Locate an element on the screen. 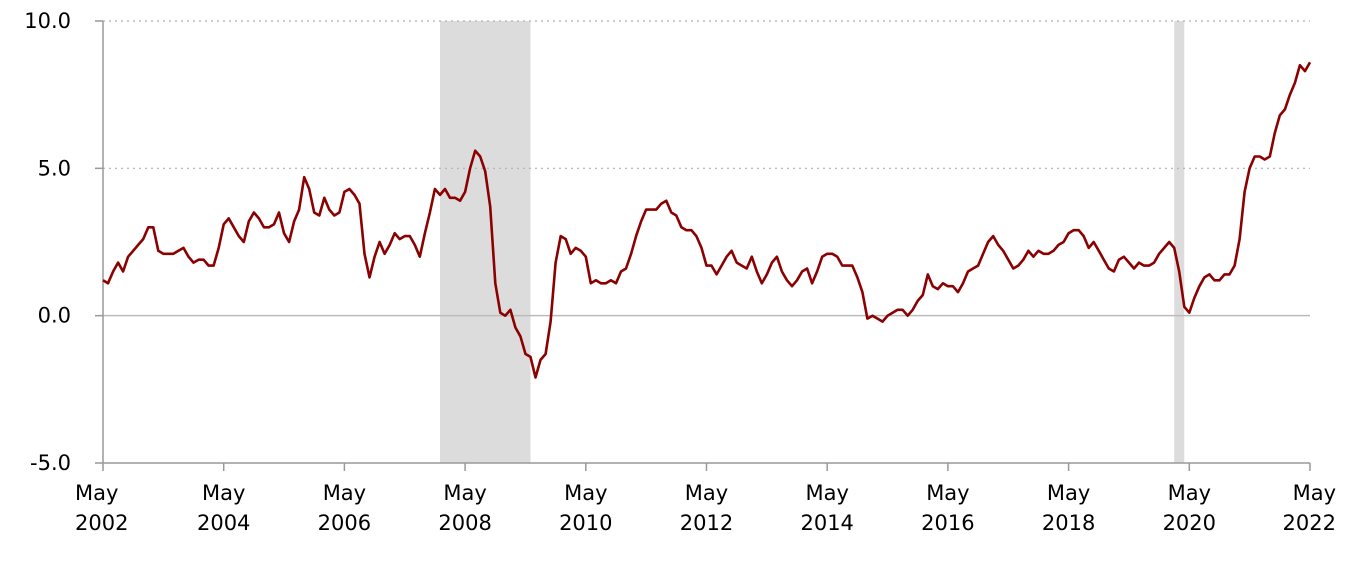 The width and height of the screenshot is (1366, 562). x-tick-label-10-0: May is located at coordinates (1314, 493).